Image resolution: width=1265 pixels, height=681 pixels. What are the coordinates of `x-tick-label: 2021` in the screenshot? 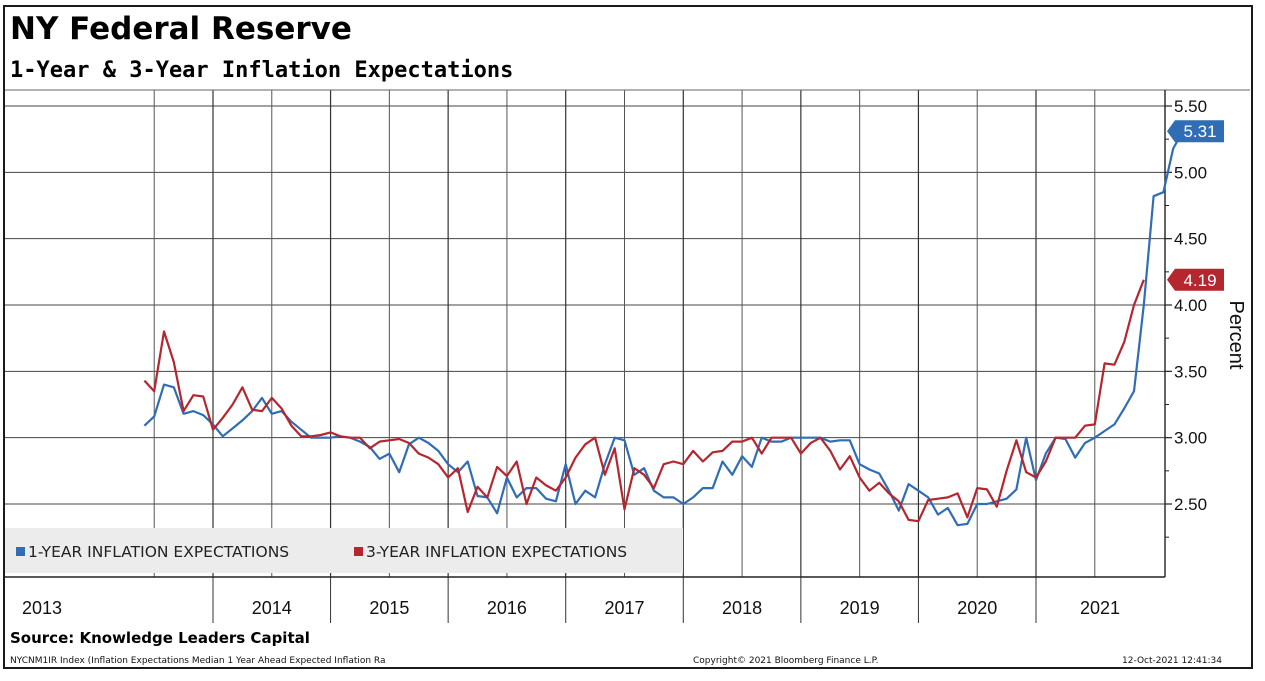 It's located at (1100, 608).